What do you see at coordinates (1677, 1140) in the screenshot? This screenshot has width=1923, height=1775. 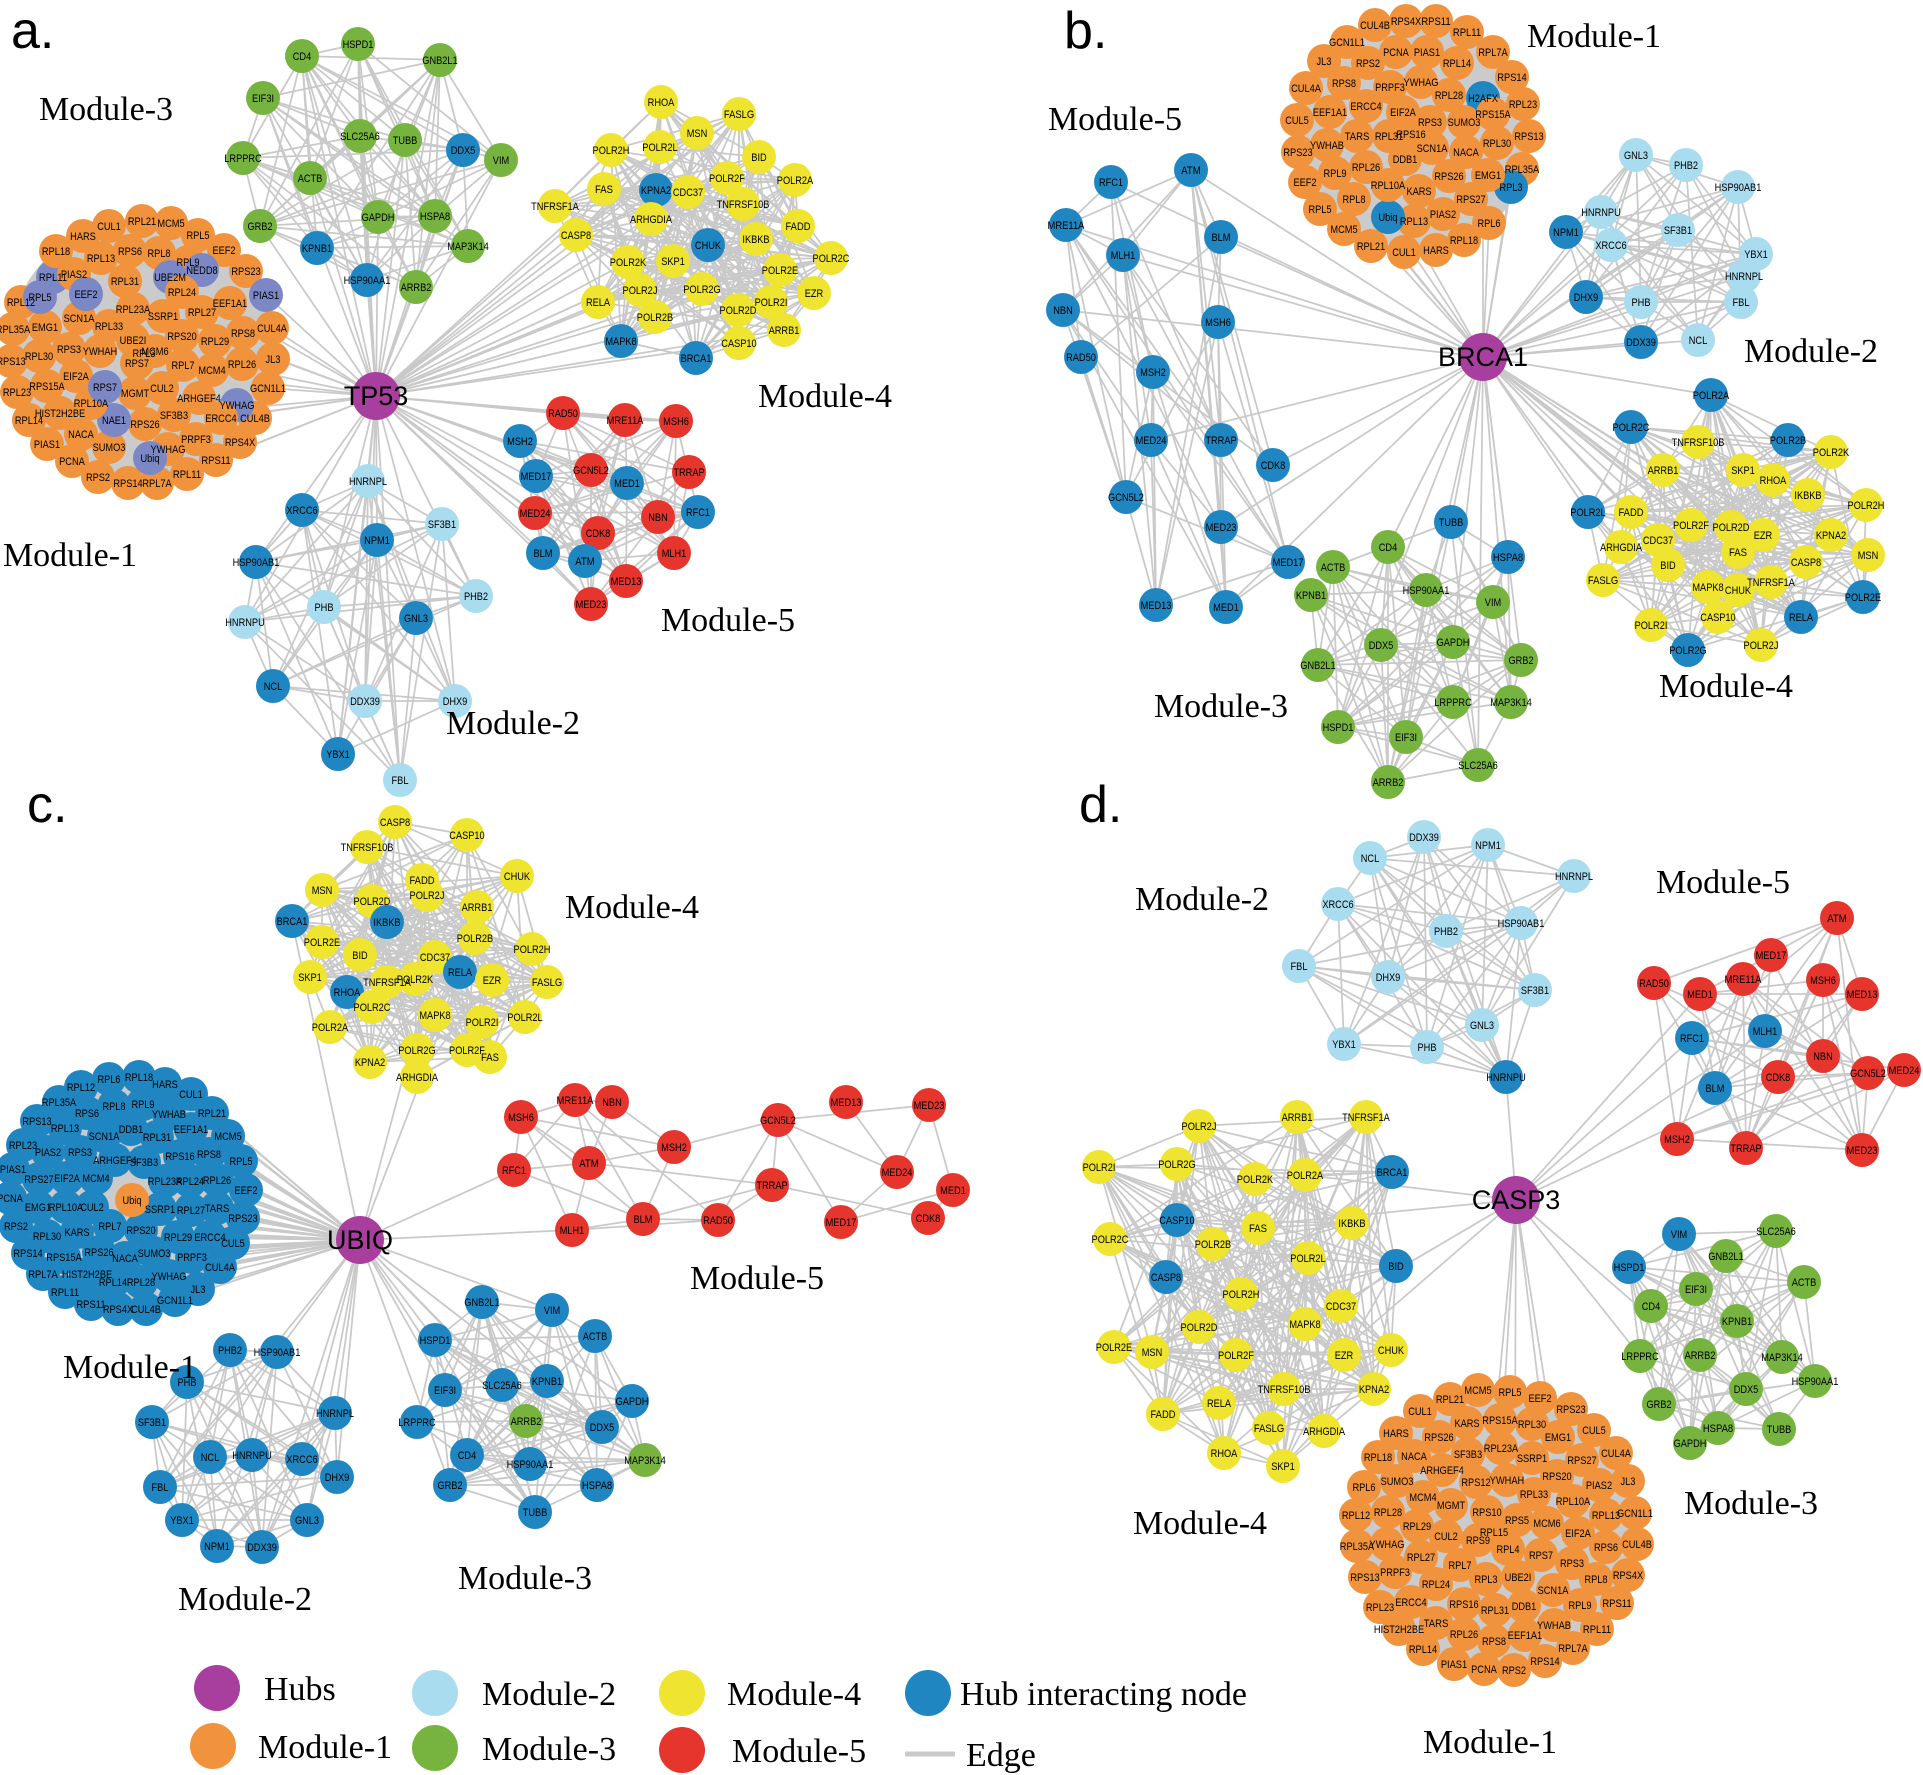 I see `svg-text: MSH2` at bounding box center [1677, 1140].